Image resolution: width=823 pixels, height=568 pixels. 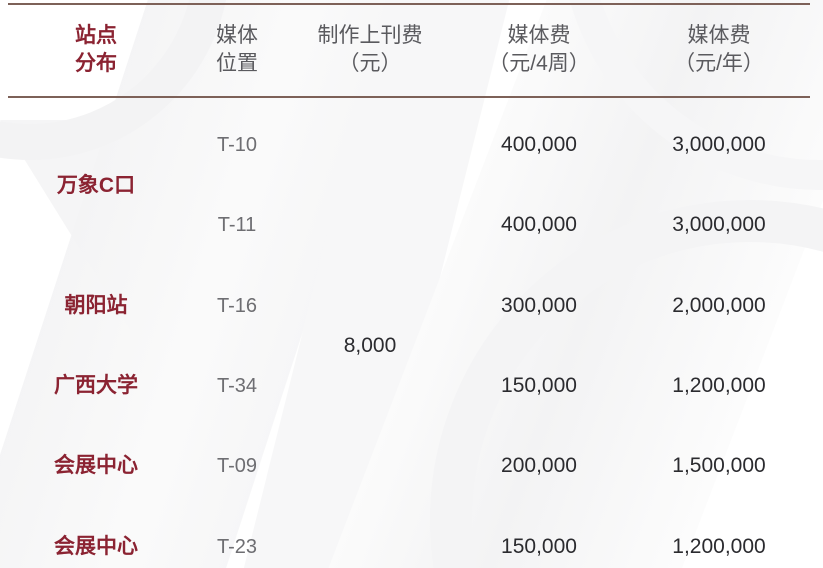 I want to click on header-divider-rule, so click(x=409, y=97).